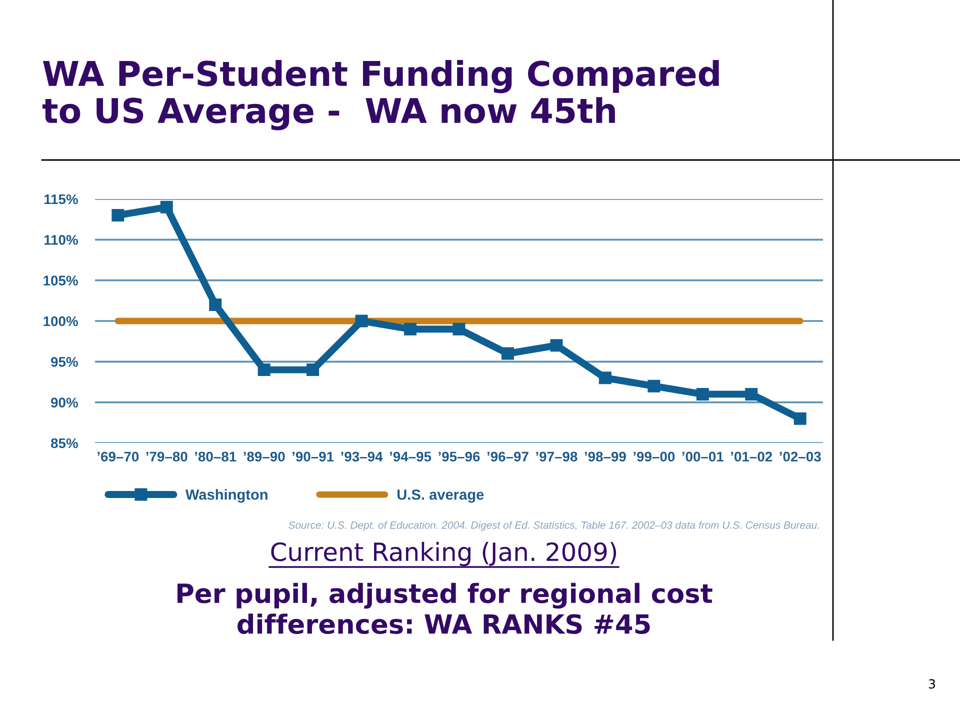  I want to click on x-tick-label: ’97–98, so click(557, 457).